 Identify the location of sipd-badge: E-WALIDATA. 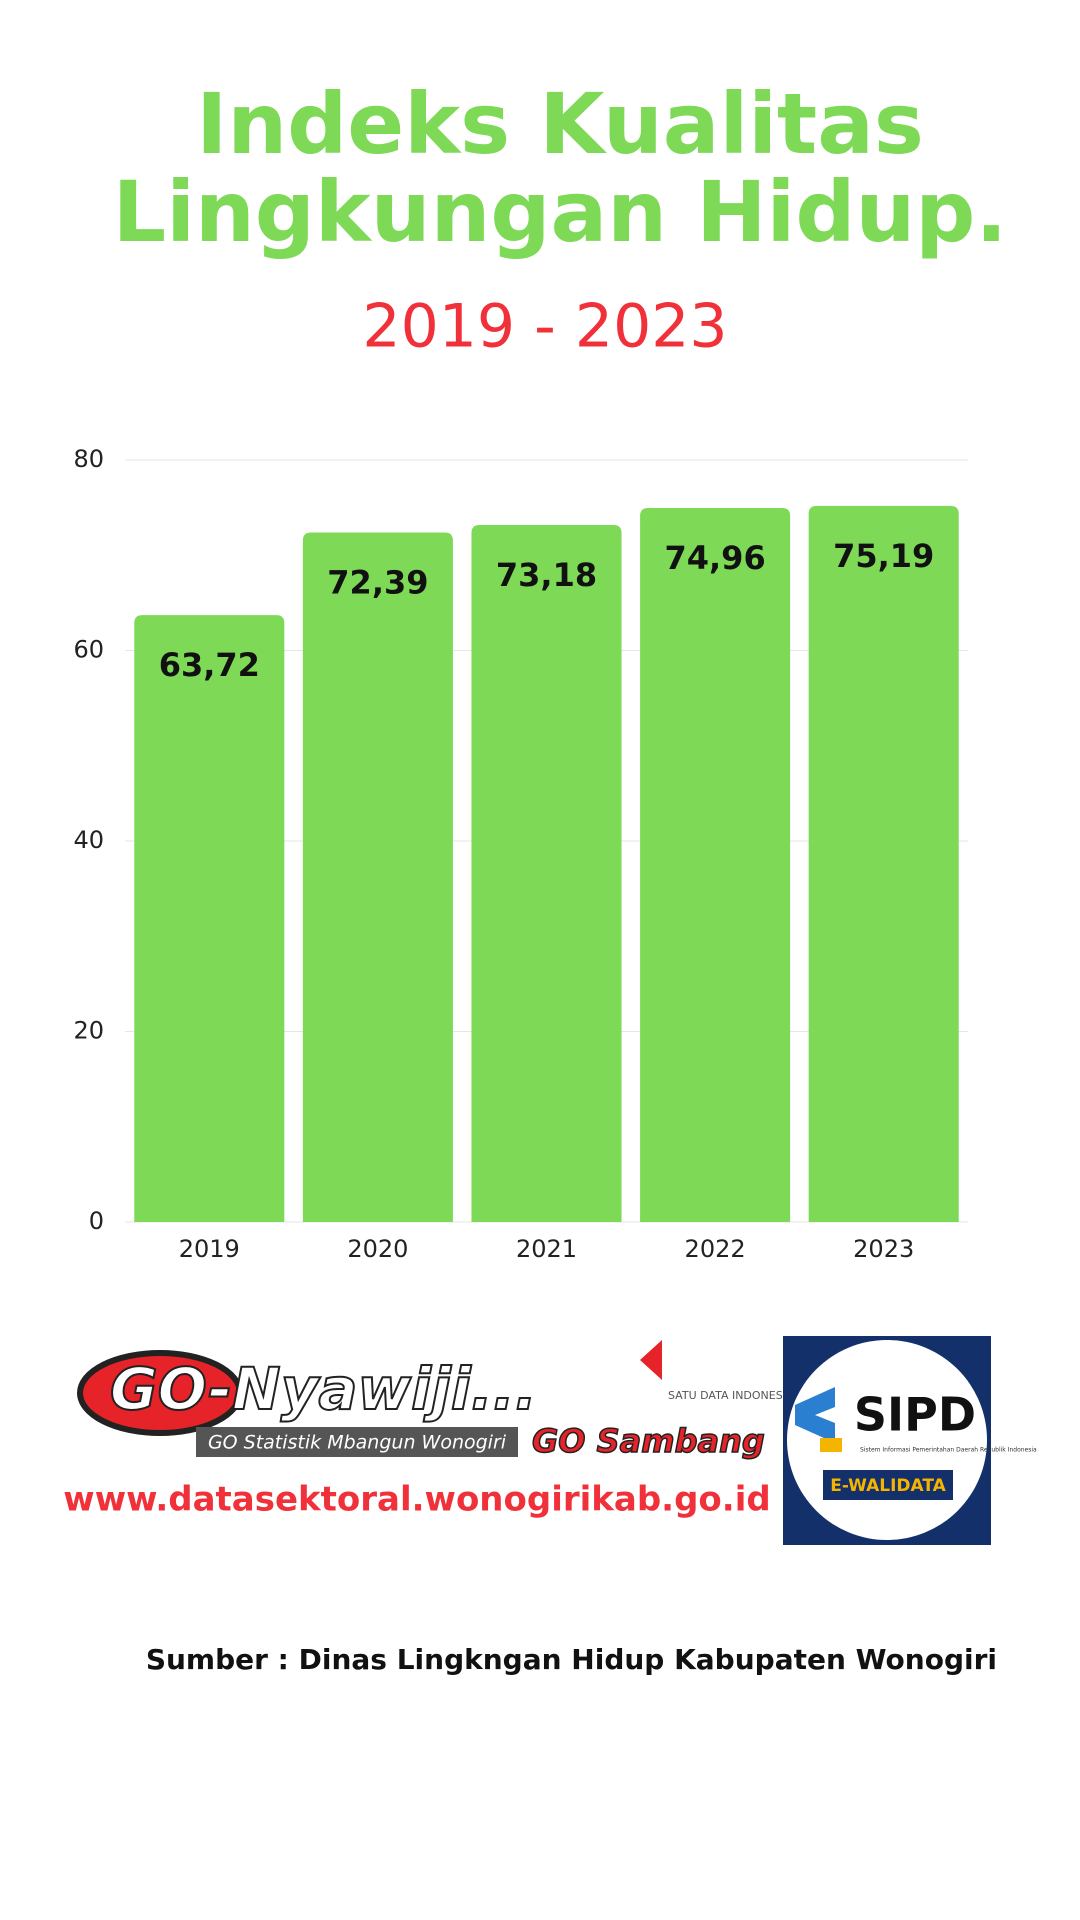
(888, 1486).